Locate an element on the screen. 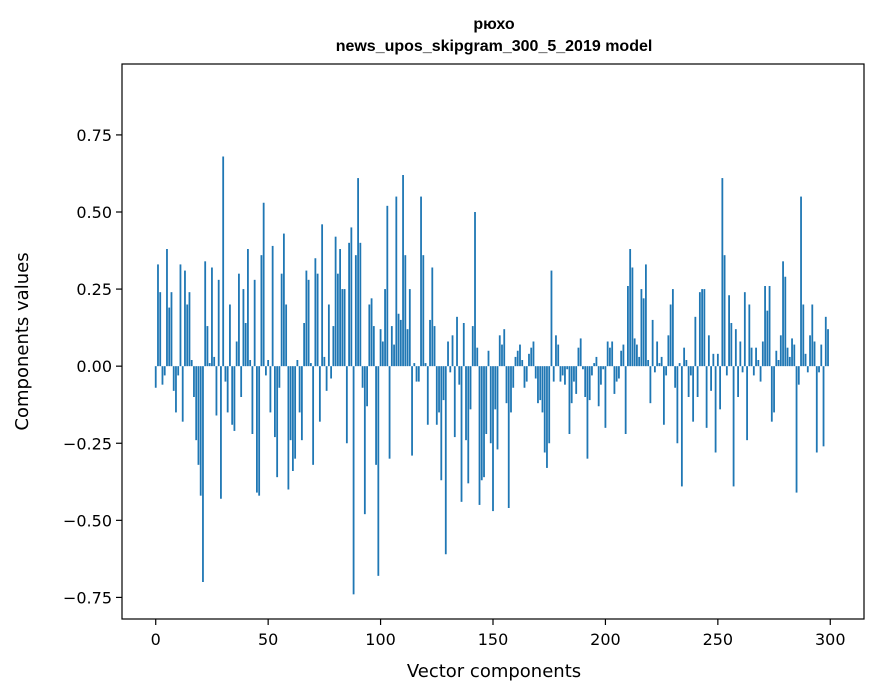 The width and height of the screenshot is (880, 696). x-axis-label: Vector components is located at coordinates (494, 671).